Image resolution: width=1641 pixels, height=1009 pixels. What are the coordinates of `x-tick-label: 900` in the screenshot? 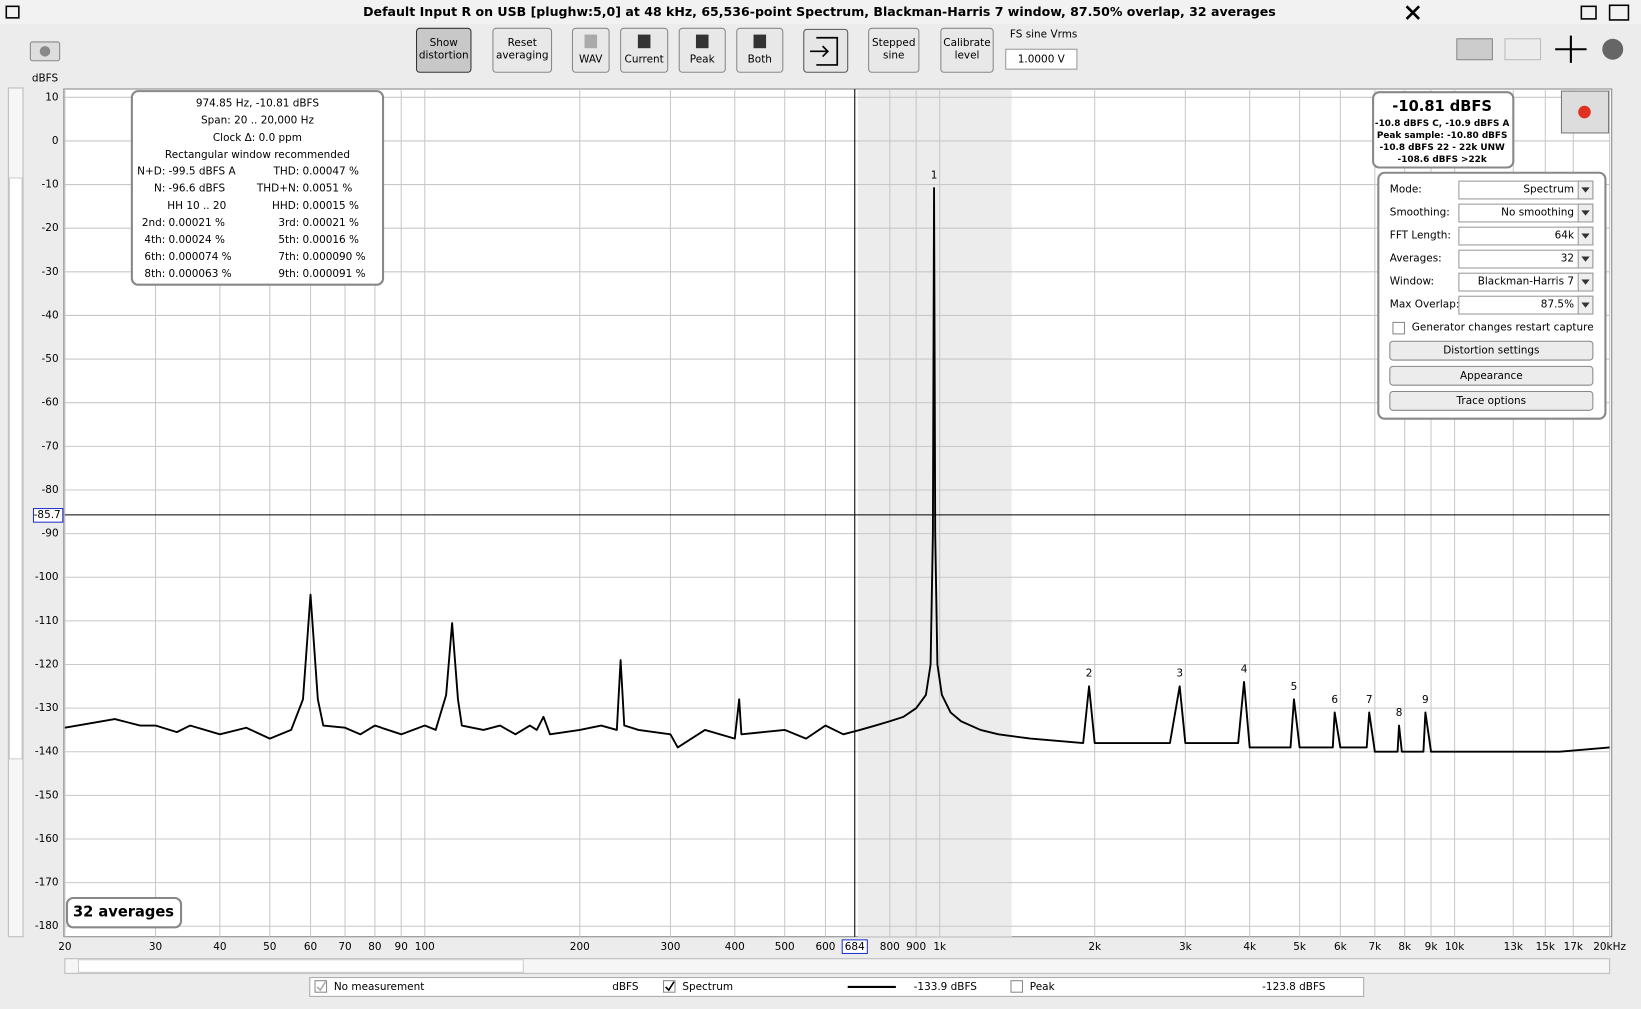 It's located at (916, 947).